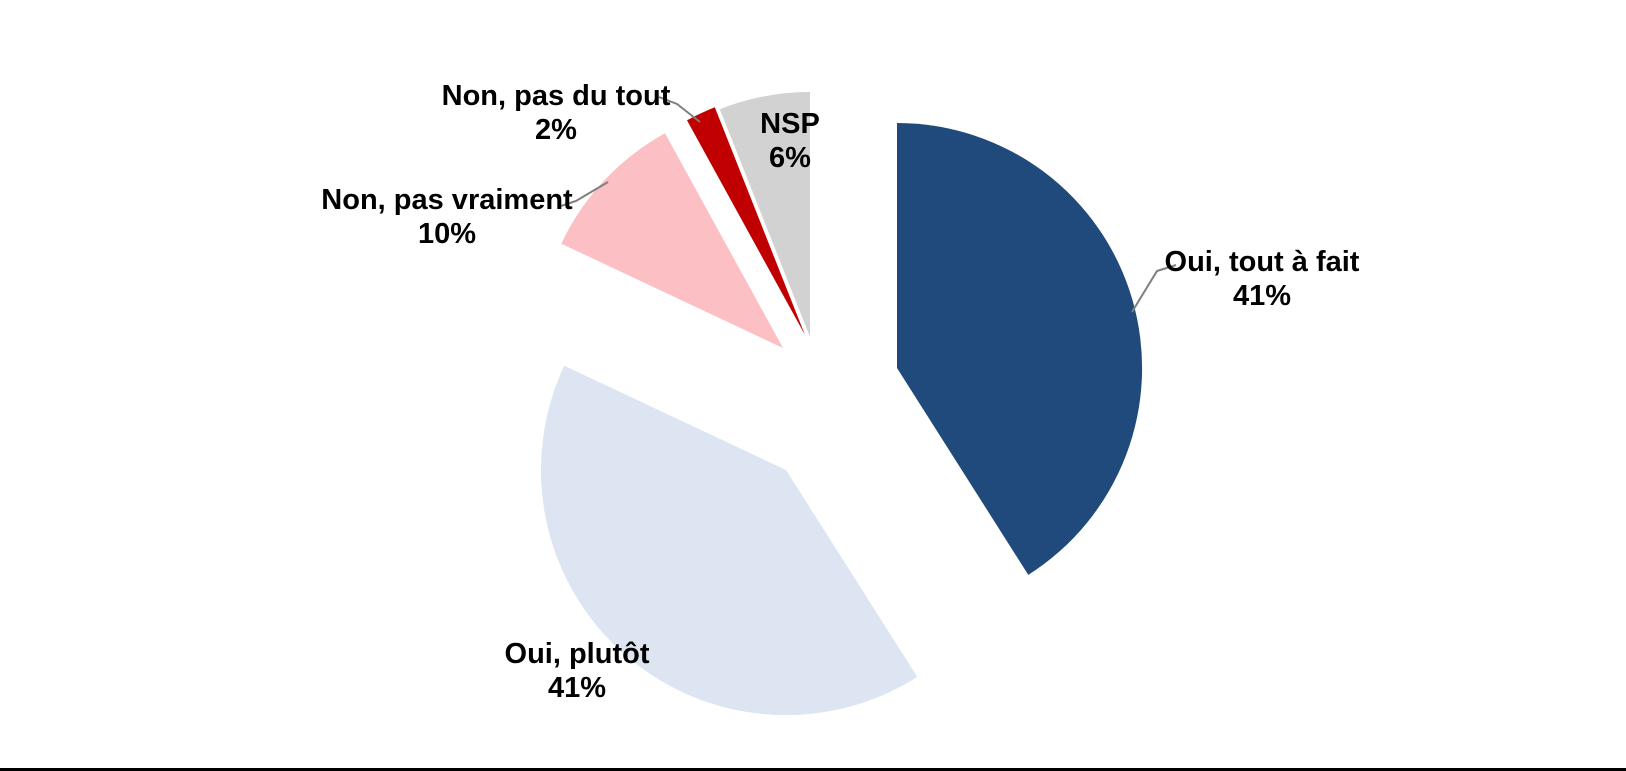  What do you see at coordinates (447, 234) in the screenshot?
I see `slice-label-pct: 10%` at bounding box center [447, 234].